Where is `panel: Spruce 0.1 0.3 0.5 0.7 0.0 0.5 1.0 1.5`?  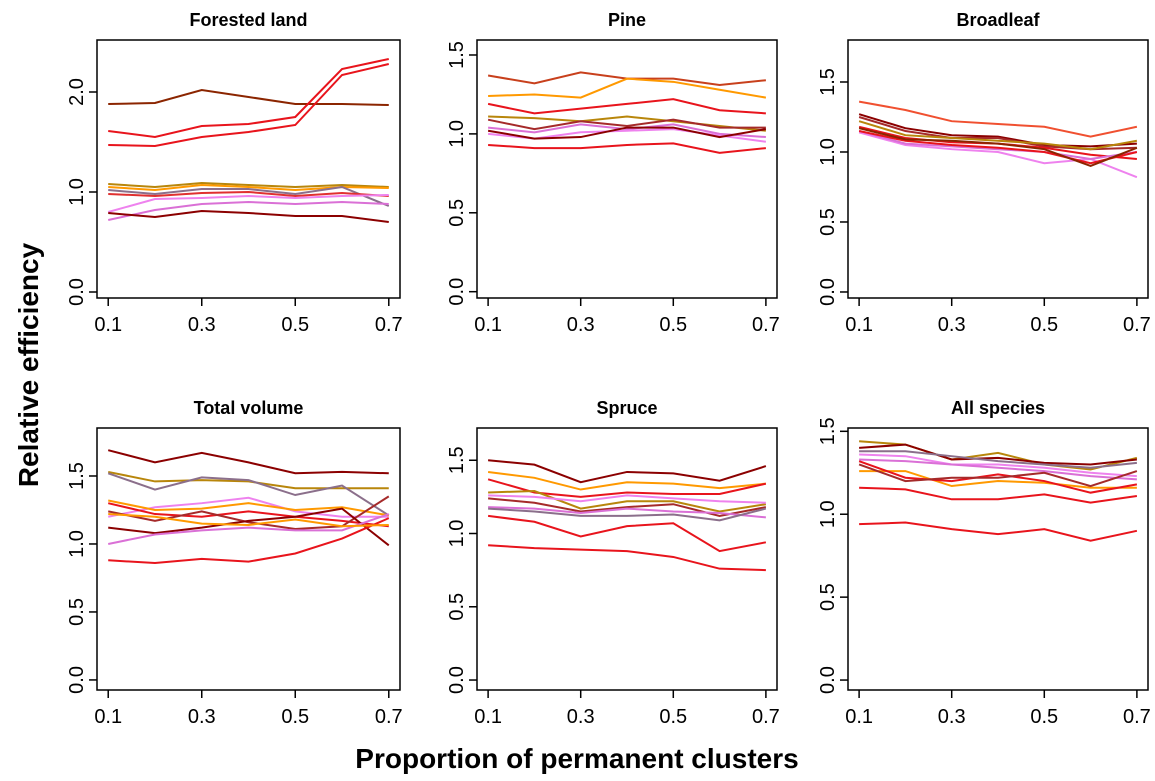 panel: Spruce 0.1 0.3 0.5 0.7 0.0 0.5 1.0 1.5 is located at coordinates (613, 563).